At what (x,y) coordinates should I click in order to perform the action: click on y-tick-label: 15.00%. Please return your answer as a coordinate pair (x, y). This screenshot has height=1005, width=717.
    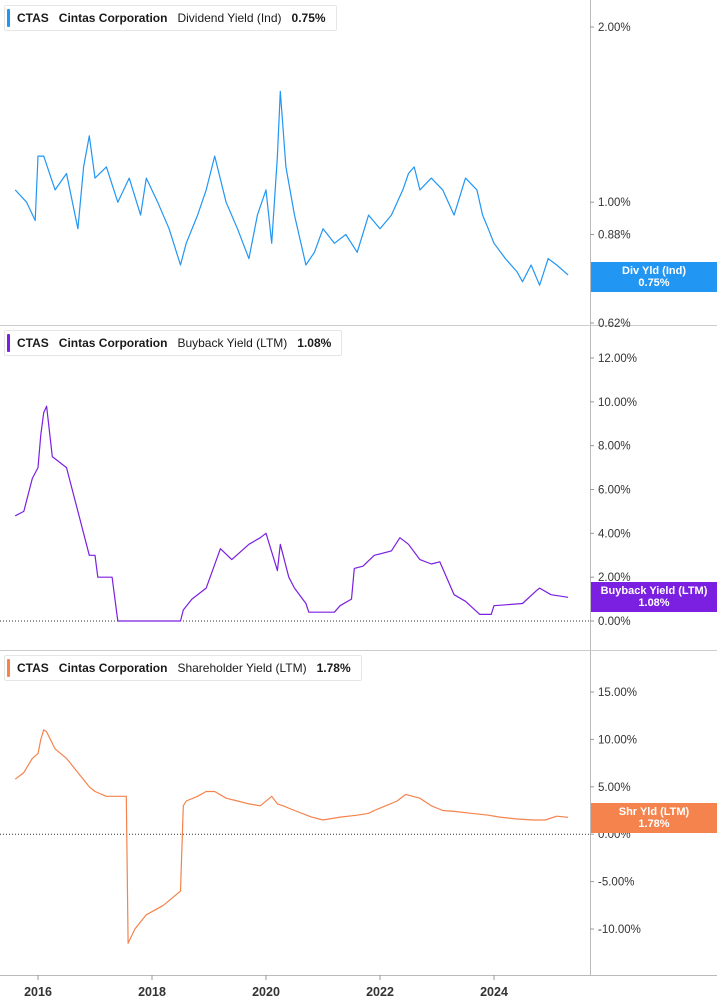
    Looking at the image, I should click on (617, 693).